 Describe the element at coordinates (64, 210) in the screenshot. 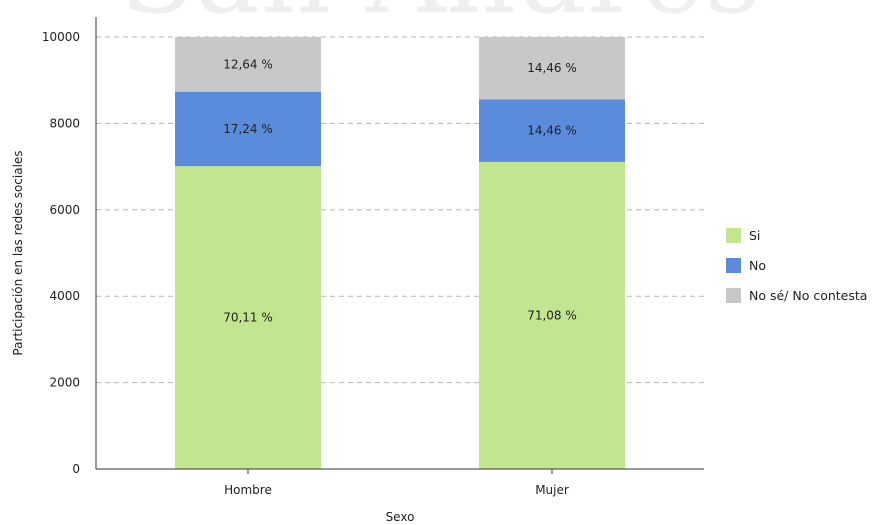

I see `y-tick-label: 6000` at that location.